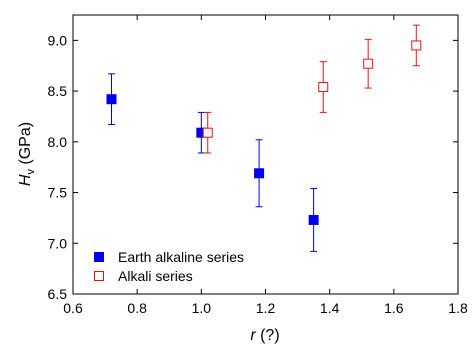 This screenshot has height=348, width=474. What do you see at coordinates (58, 294) in the screenshot?
I see `y-tick-label: 6.5` at bounding box center [58, 294].